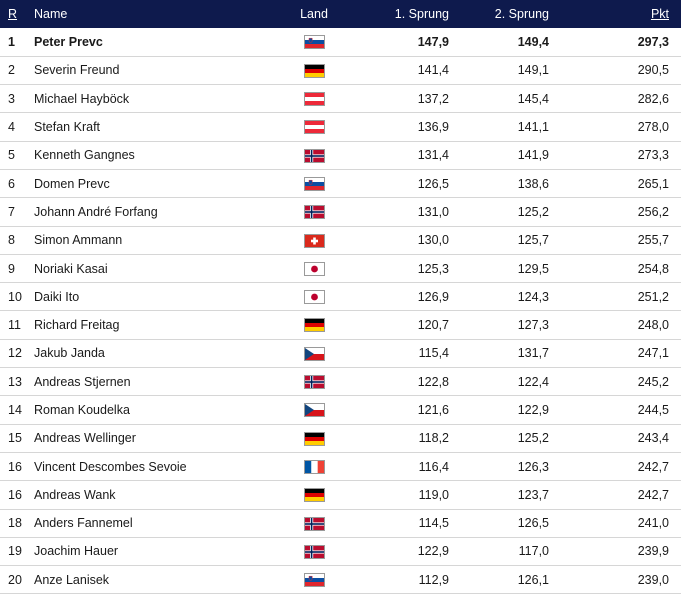 The image size is (681, 594). I want to click on rank-cell: 20, so click(15, 579).